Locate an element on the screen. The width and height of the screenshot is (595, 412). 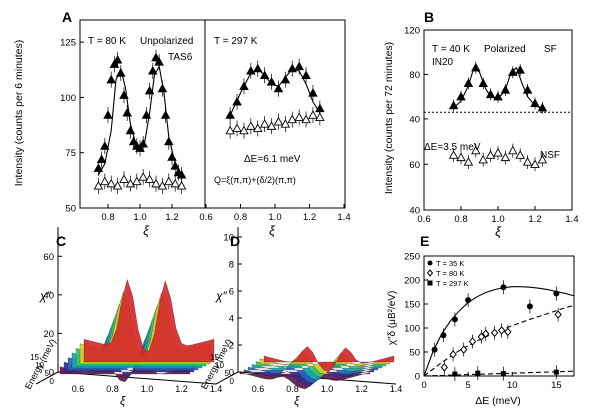
y-tick-label: 100 is located at coordinates (412, 329).